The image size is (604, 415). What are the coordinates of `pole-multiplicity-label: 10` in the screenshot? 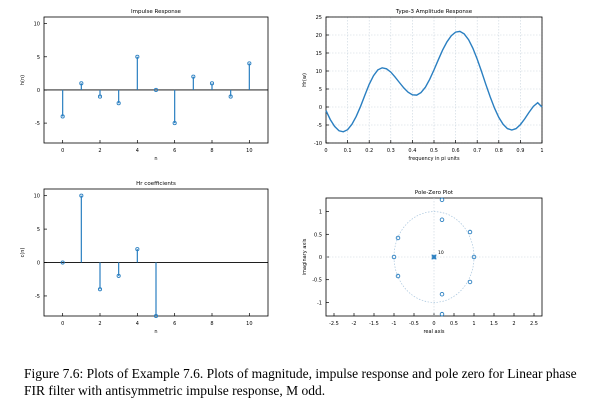 It's located at (441, 253).